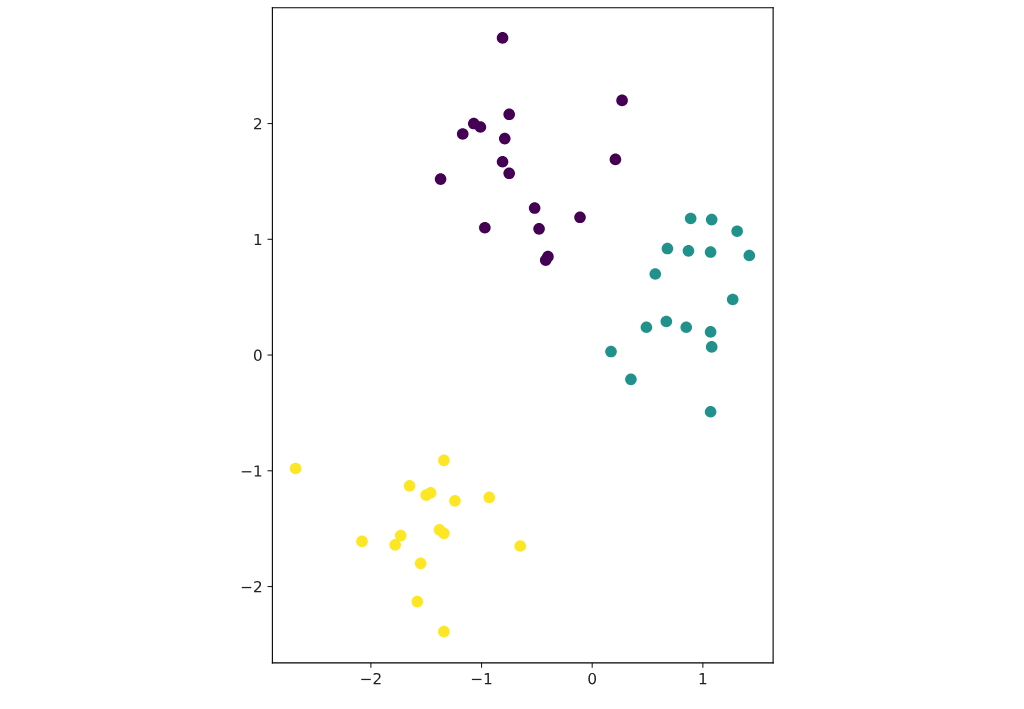 Image resolution: width=1024 pixels, height=709 pixels. What do you see at coordinates (481, 679) in the screenshot?
I see `x-tick-label: −1` at bounding box center [481, 679].